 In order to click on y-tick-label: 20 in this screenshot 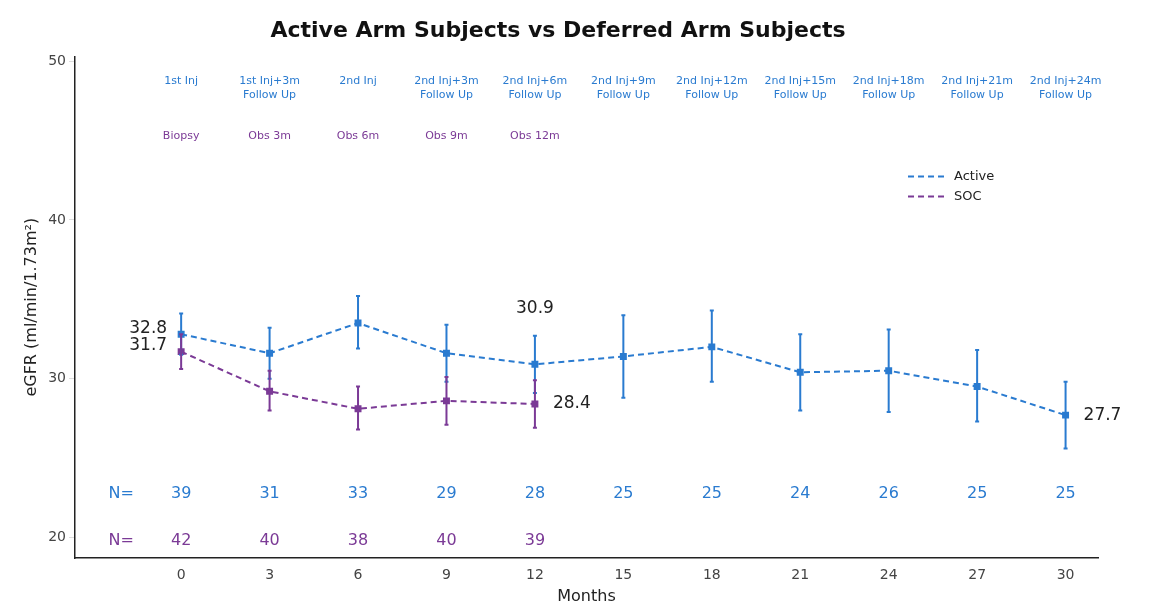, I will do `click(57, 536)`.